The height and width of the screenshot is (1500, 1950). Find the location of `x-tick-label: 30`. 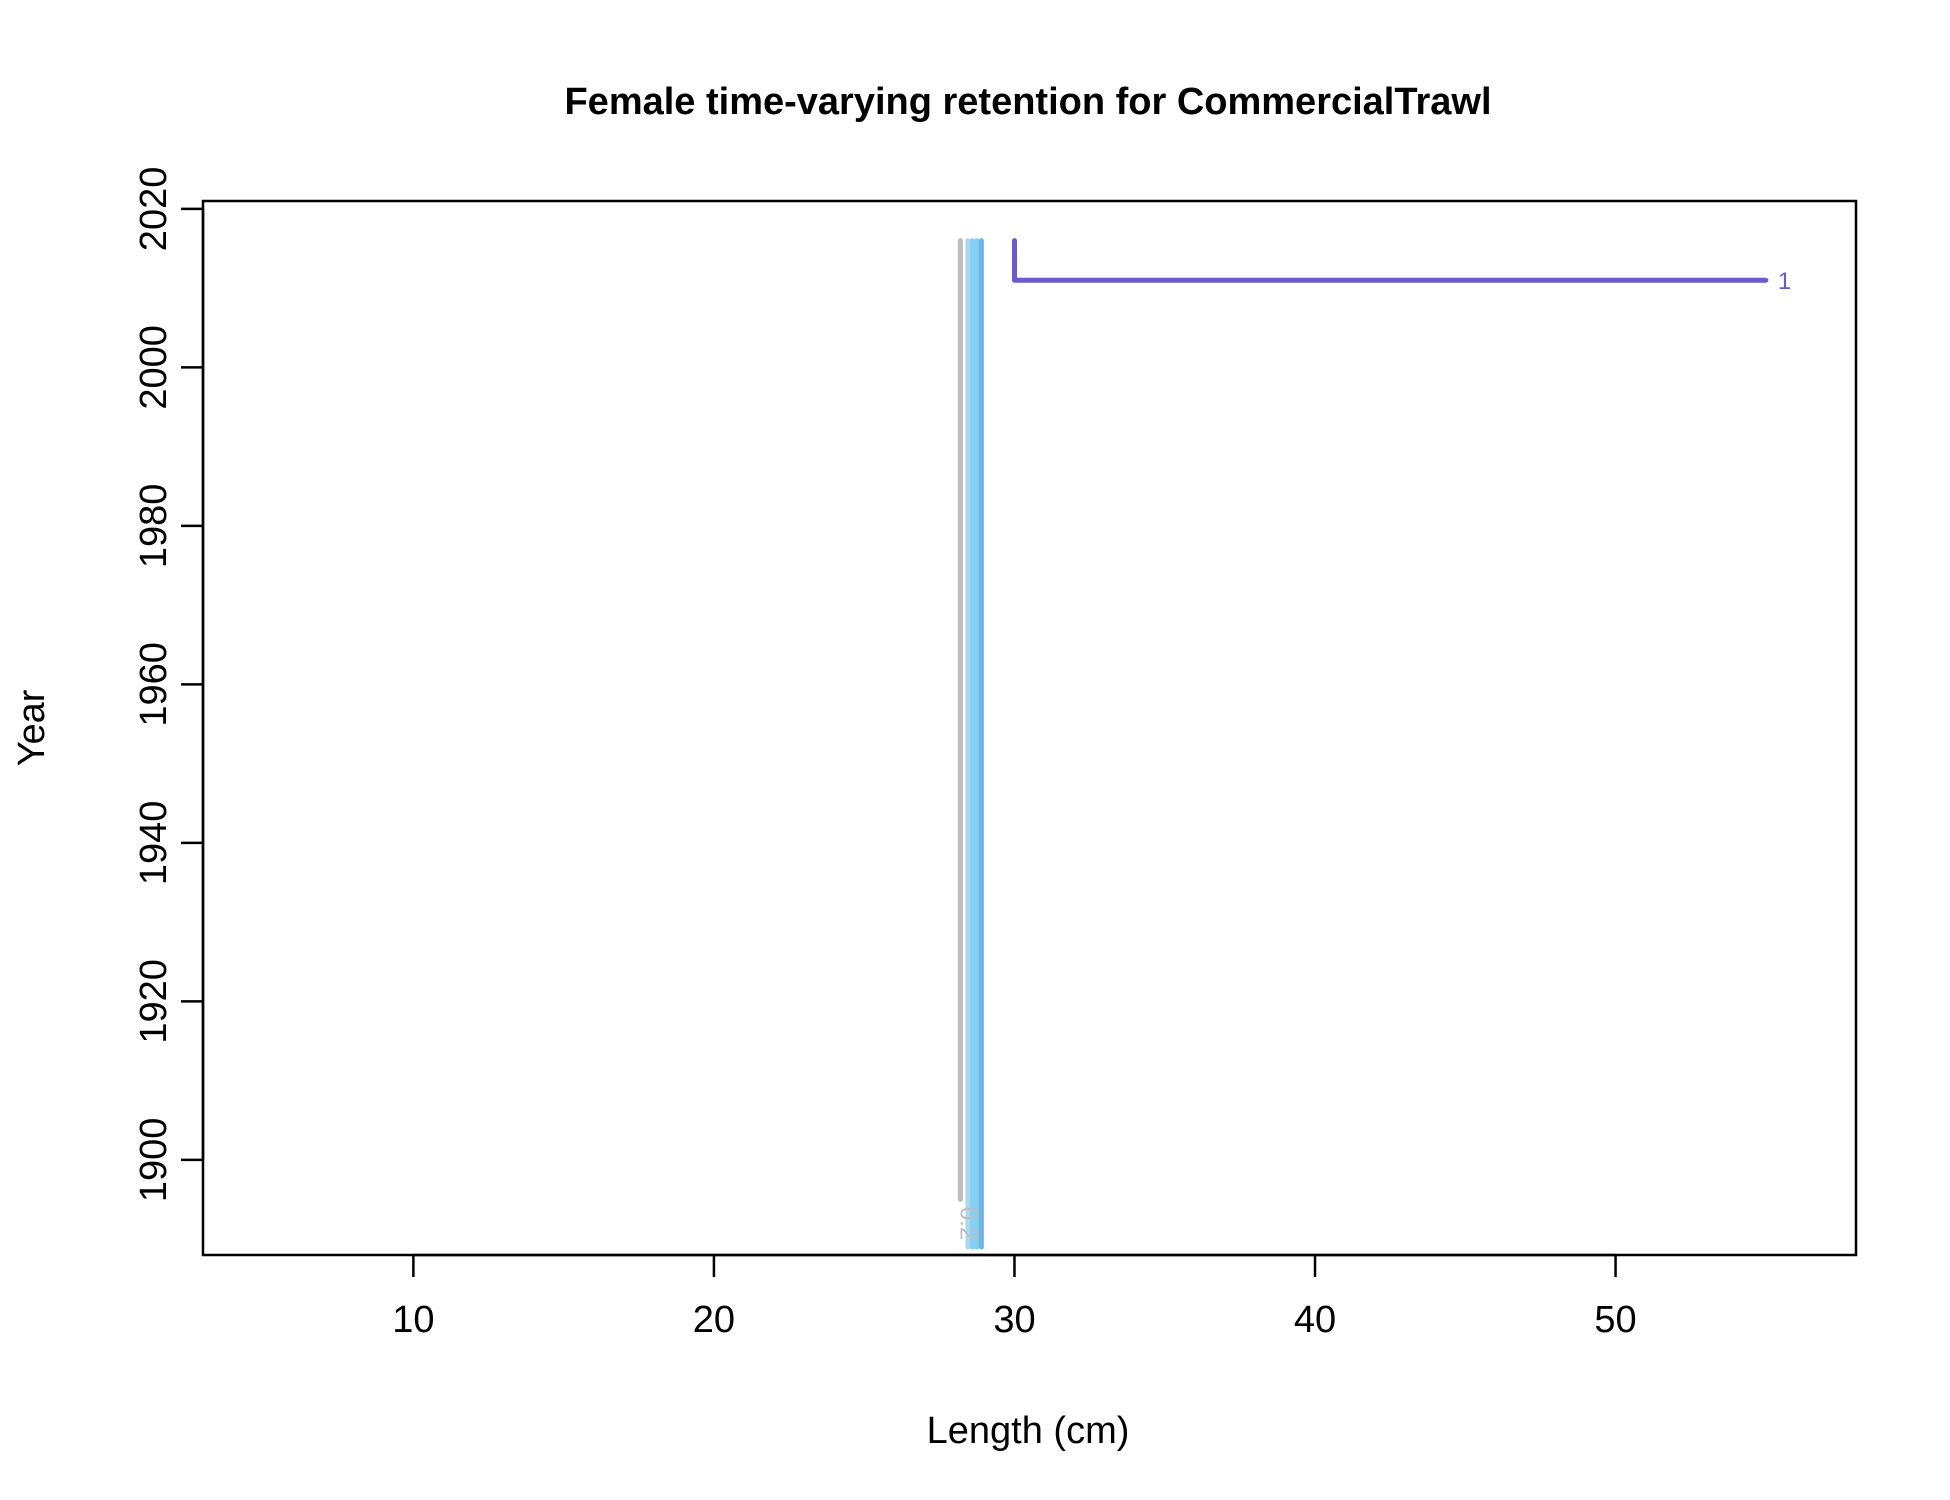

x-tick-label: 30 is located at coordinates (1014, 1320).